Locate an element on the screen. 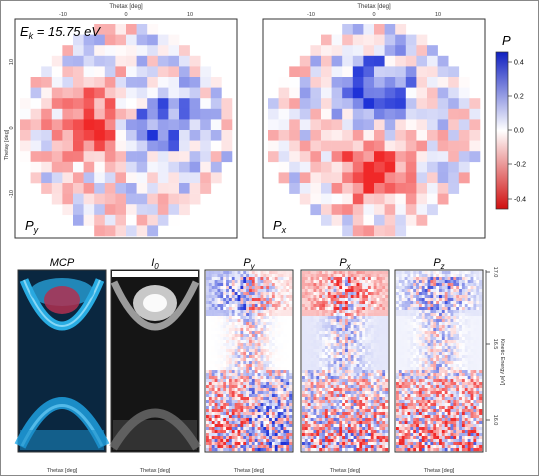 The height and width of the screenshot is (476, 539). colorbar-tick-label: 0.2 is located at coordinates (519, 97).